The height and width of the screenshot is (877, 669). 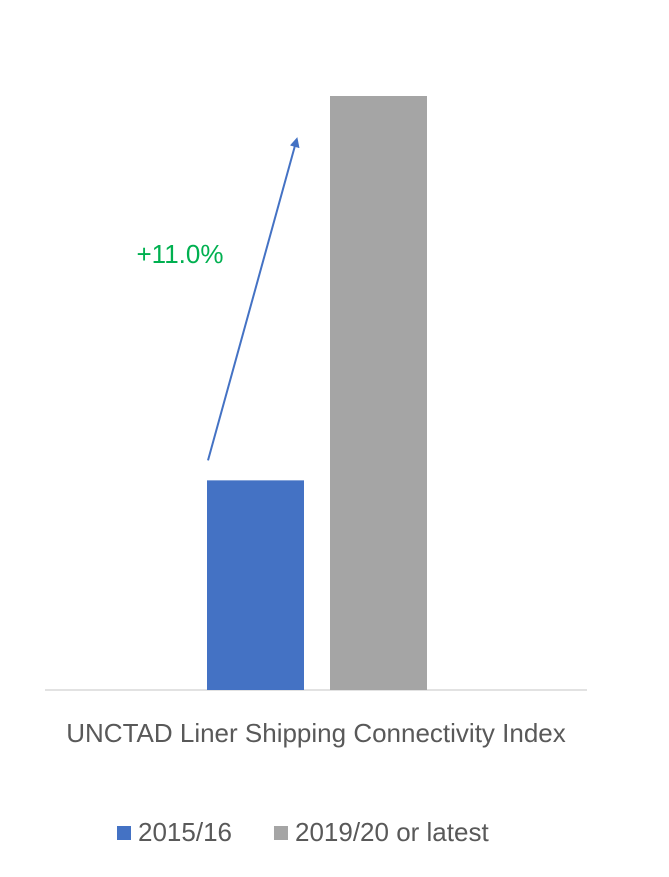 What do you see at coordinates (253, 299) in the screenshot?
I see `growth-arrow` at bounding box center [253, 299].